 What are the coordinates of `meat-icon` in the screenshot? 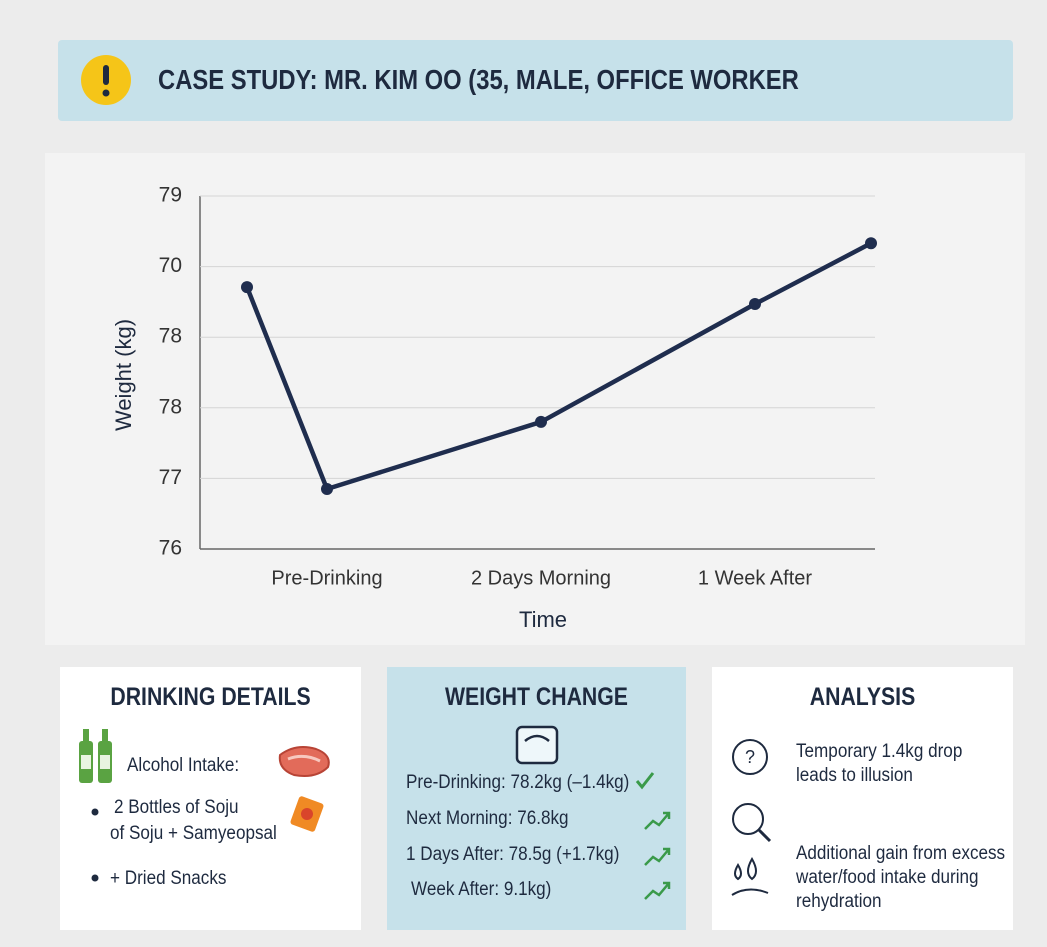 It's located at (304, 761).